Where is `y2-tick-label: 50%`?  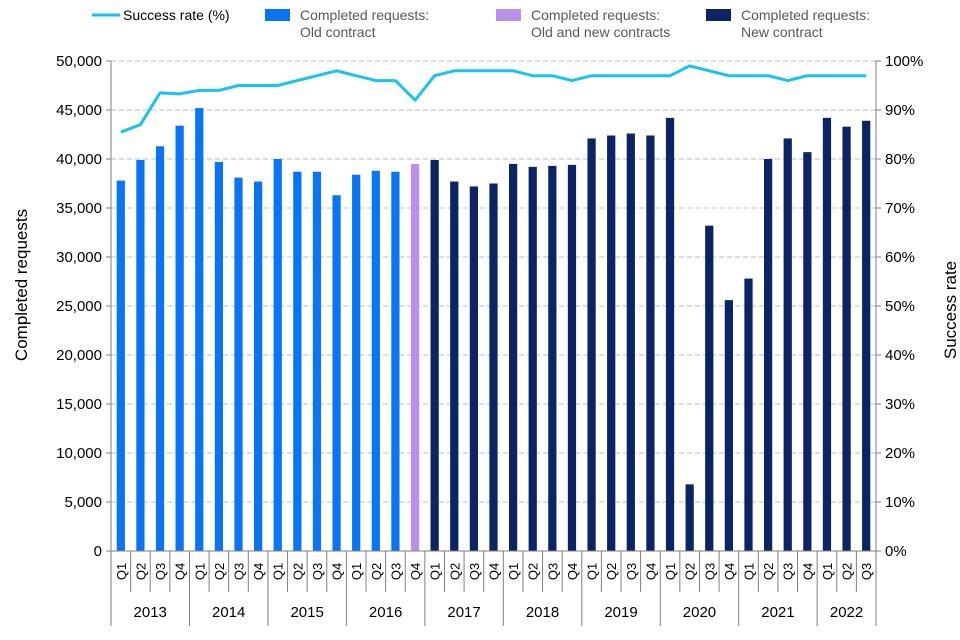 y2-tick-label: 50% is located at coordinates (900, 306).